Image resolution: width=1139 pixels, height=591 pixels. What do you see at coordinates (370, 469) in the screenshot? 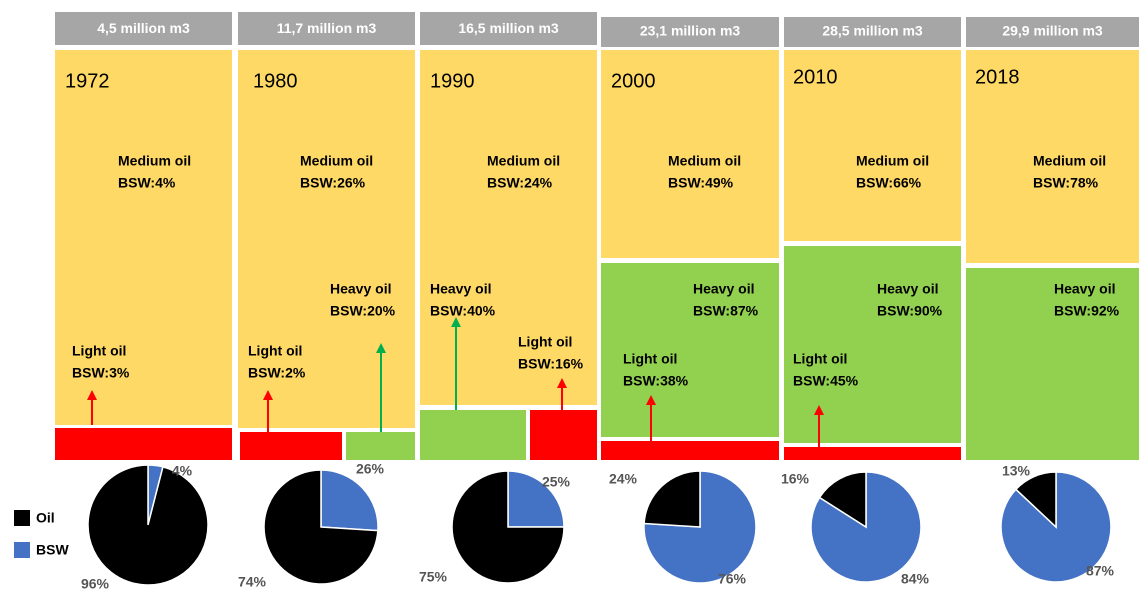
I see `pie-value-label: 26%` at bounding box center [370, 469].